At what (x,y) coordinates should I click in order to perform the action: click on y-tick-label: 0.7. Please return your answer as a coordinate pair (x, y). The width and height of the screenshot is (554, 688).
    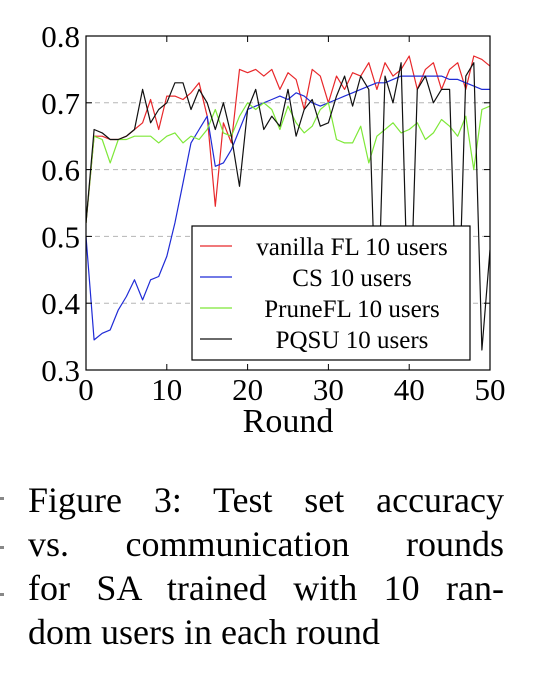
    Looking at the image, I should click on (60, 103).